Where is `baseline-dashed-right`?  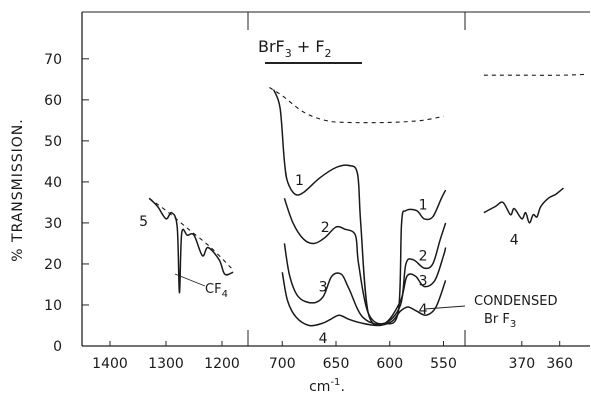
baseline-dashed-right is located at coordinates (535, 74).